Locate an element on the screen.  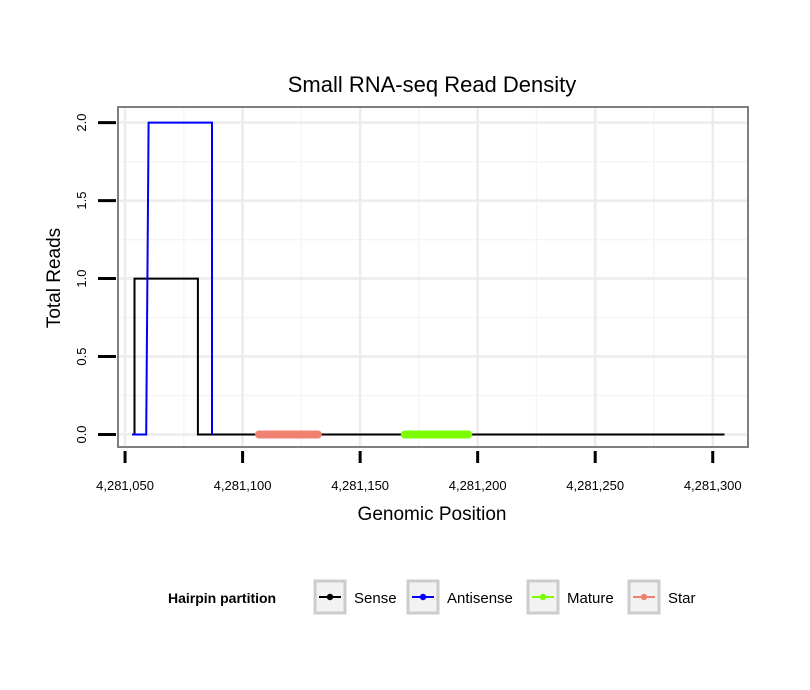
y-tick-label: 1.0 is located at coordinates (81, 279).